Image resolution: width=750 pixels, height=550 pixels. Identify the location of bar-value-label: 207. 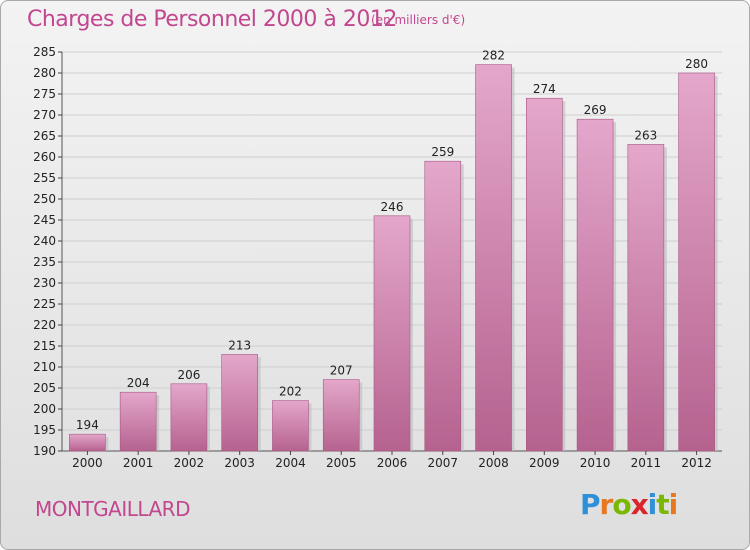
(341, 371).